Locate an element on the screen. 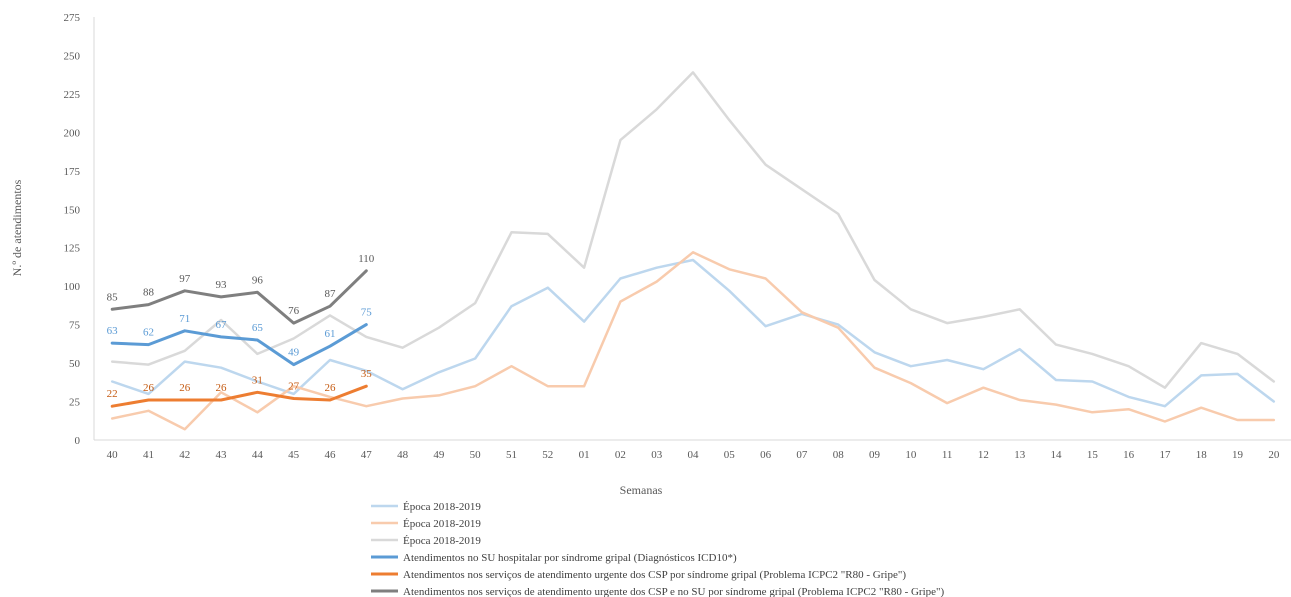 The image size is (1291, 597). x-tick-label: 08 is located at coordinates (839, 455).